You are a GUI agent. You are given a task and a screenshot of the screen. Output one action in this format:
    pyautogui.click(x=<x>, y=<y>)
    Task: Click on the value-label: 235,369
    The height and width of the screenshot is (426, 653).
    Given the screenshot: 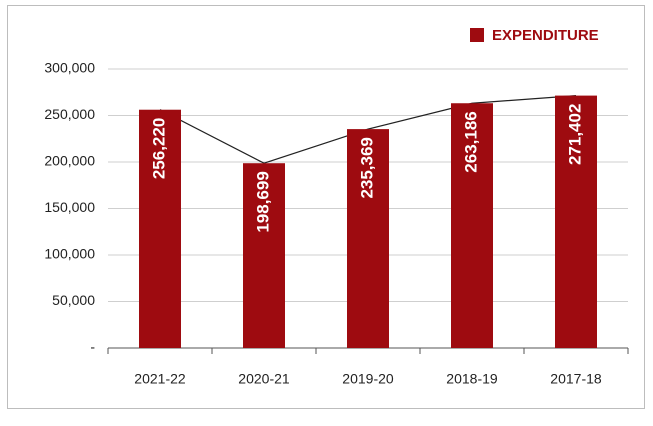 What is the action you would take?
    pyautogui.click(x=366, y=167)
    